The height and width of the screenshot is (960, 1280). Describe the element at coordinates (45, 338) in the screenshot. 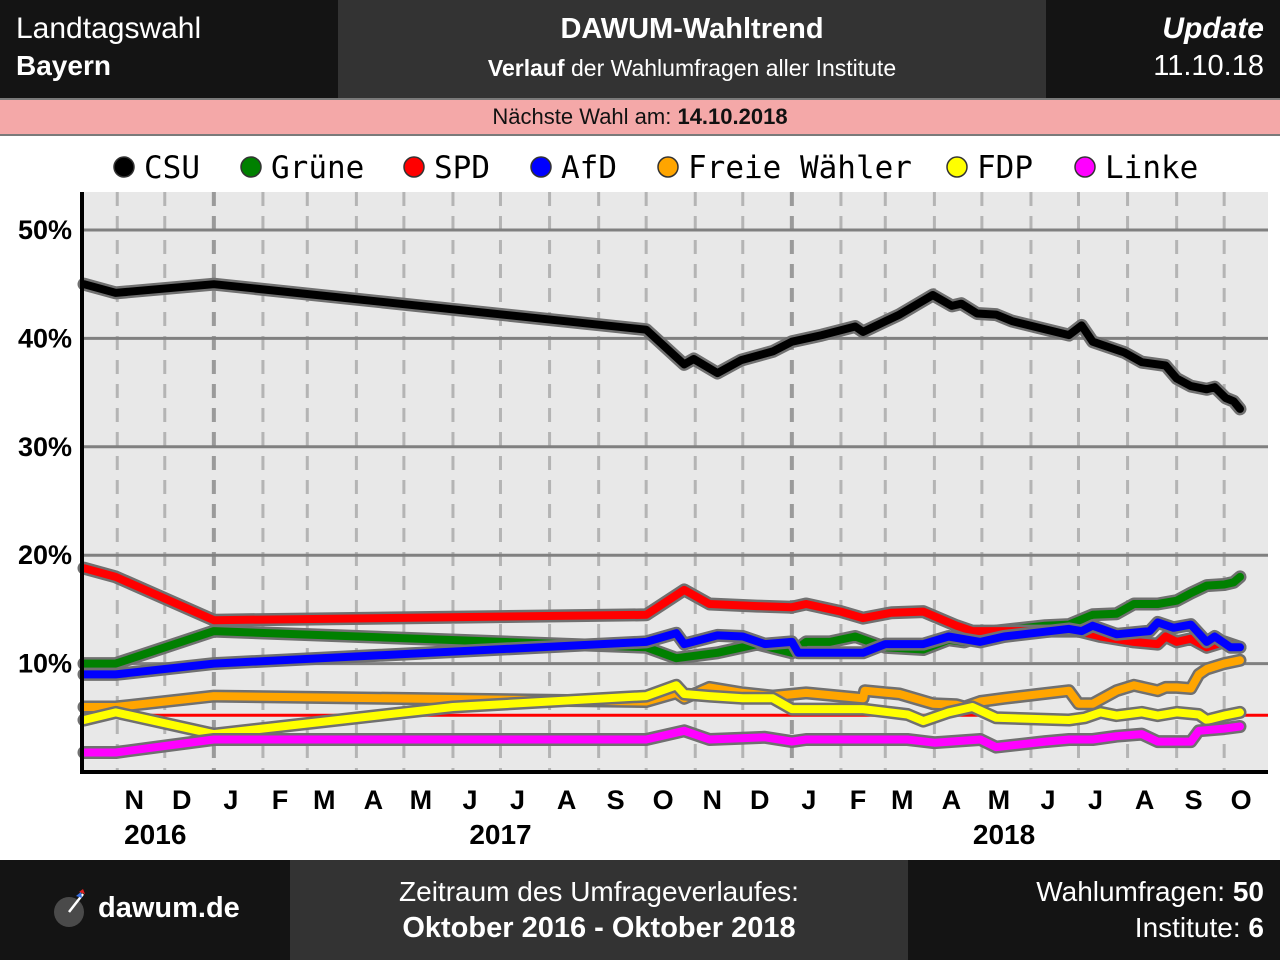

I see `y-tick-label: 40%` at that location.